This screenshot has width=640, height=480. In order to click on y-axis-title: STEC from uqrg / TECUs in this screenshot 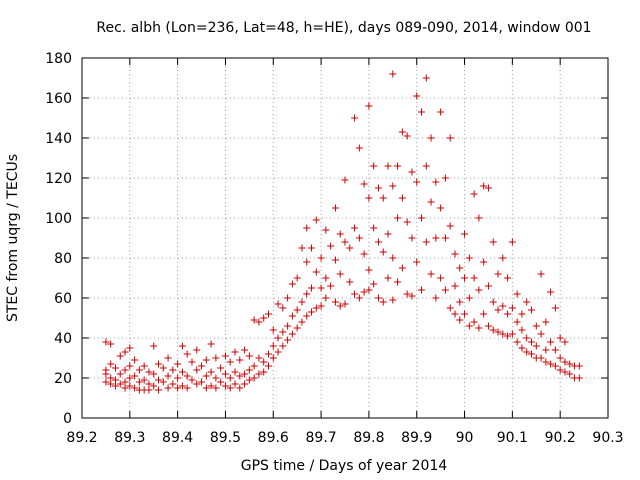, I will do `click(13, 238)`.